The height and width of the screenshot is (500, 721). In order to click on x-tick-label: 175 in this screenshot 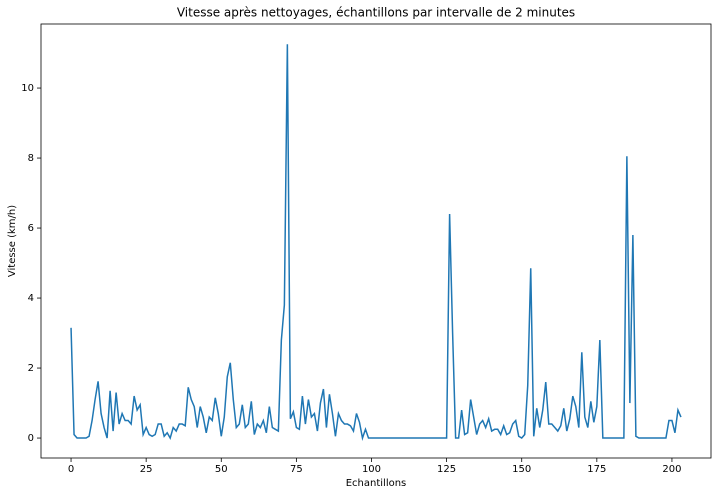, I will do `click(596, 469)`.